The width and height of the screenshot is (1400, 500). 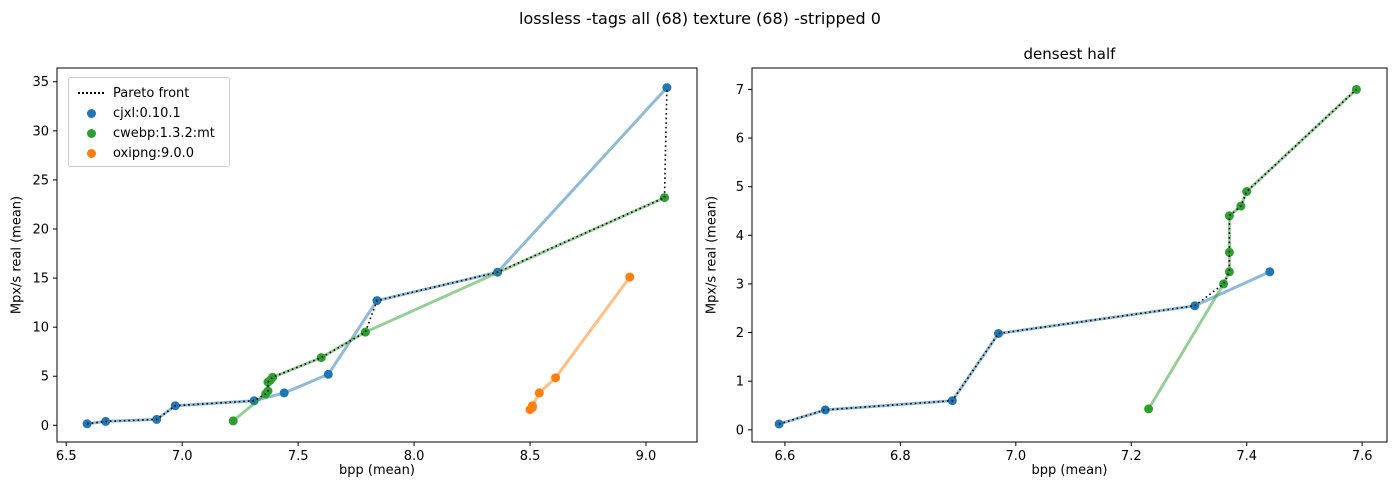 I want to click on legend-item-pareto-front: Pareto front, so click(x=149, y=93).